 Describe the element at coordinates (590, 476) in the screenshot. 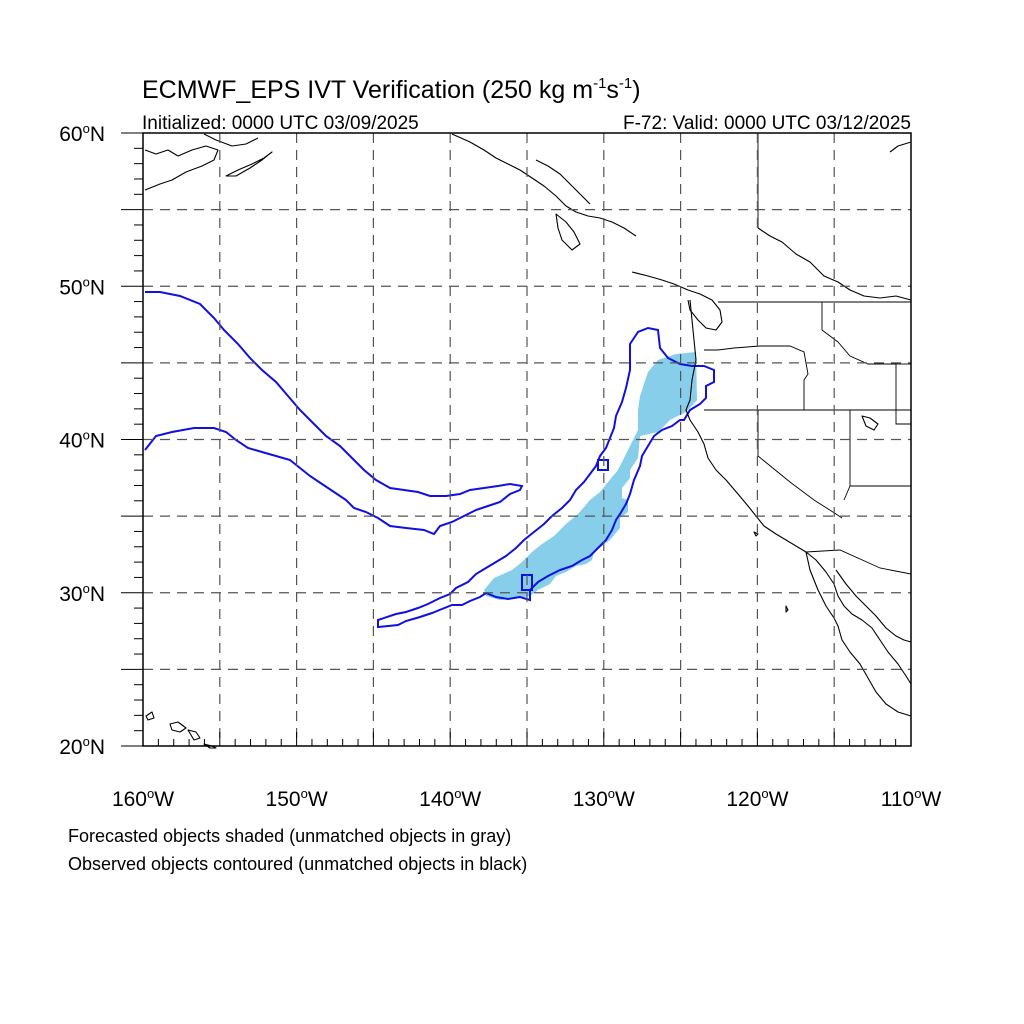

I see `forecast-object-shaded` at that location.